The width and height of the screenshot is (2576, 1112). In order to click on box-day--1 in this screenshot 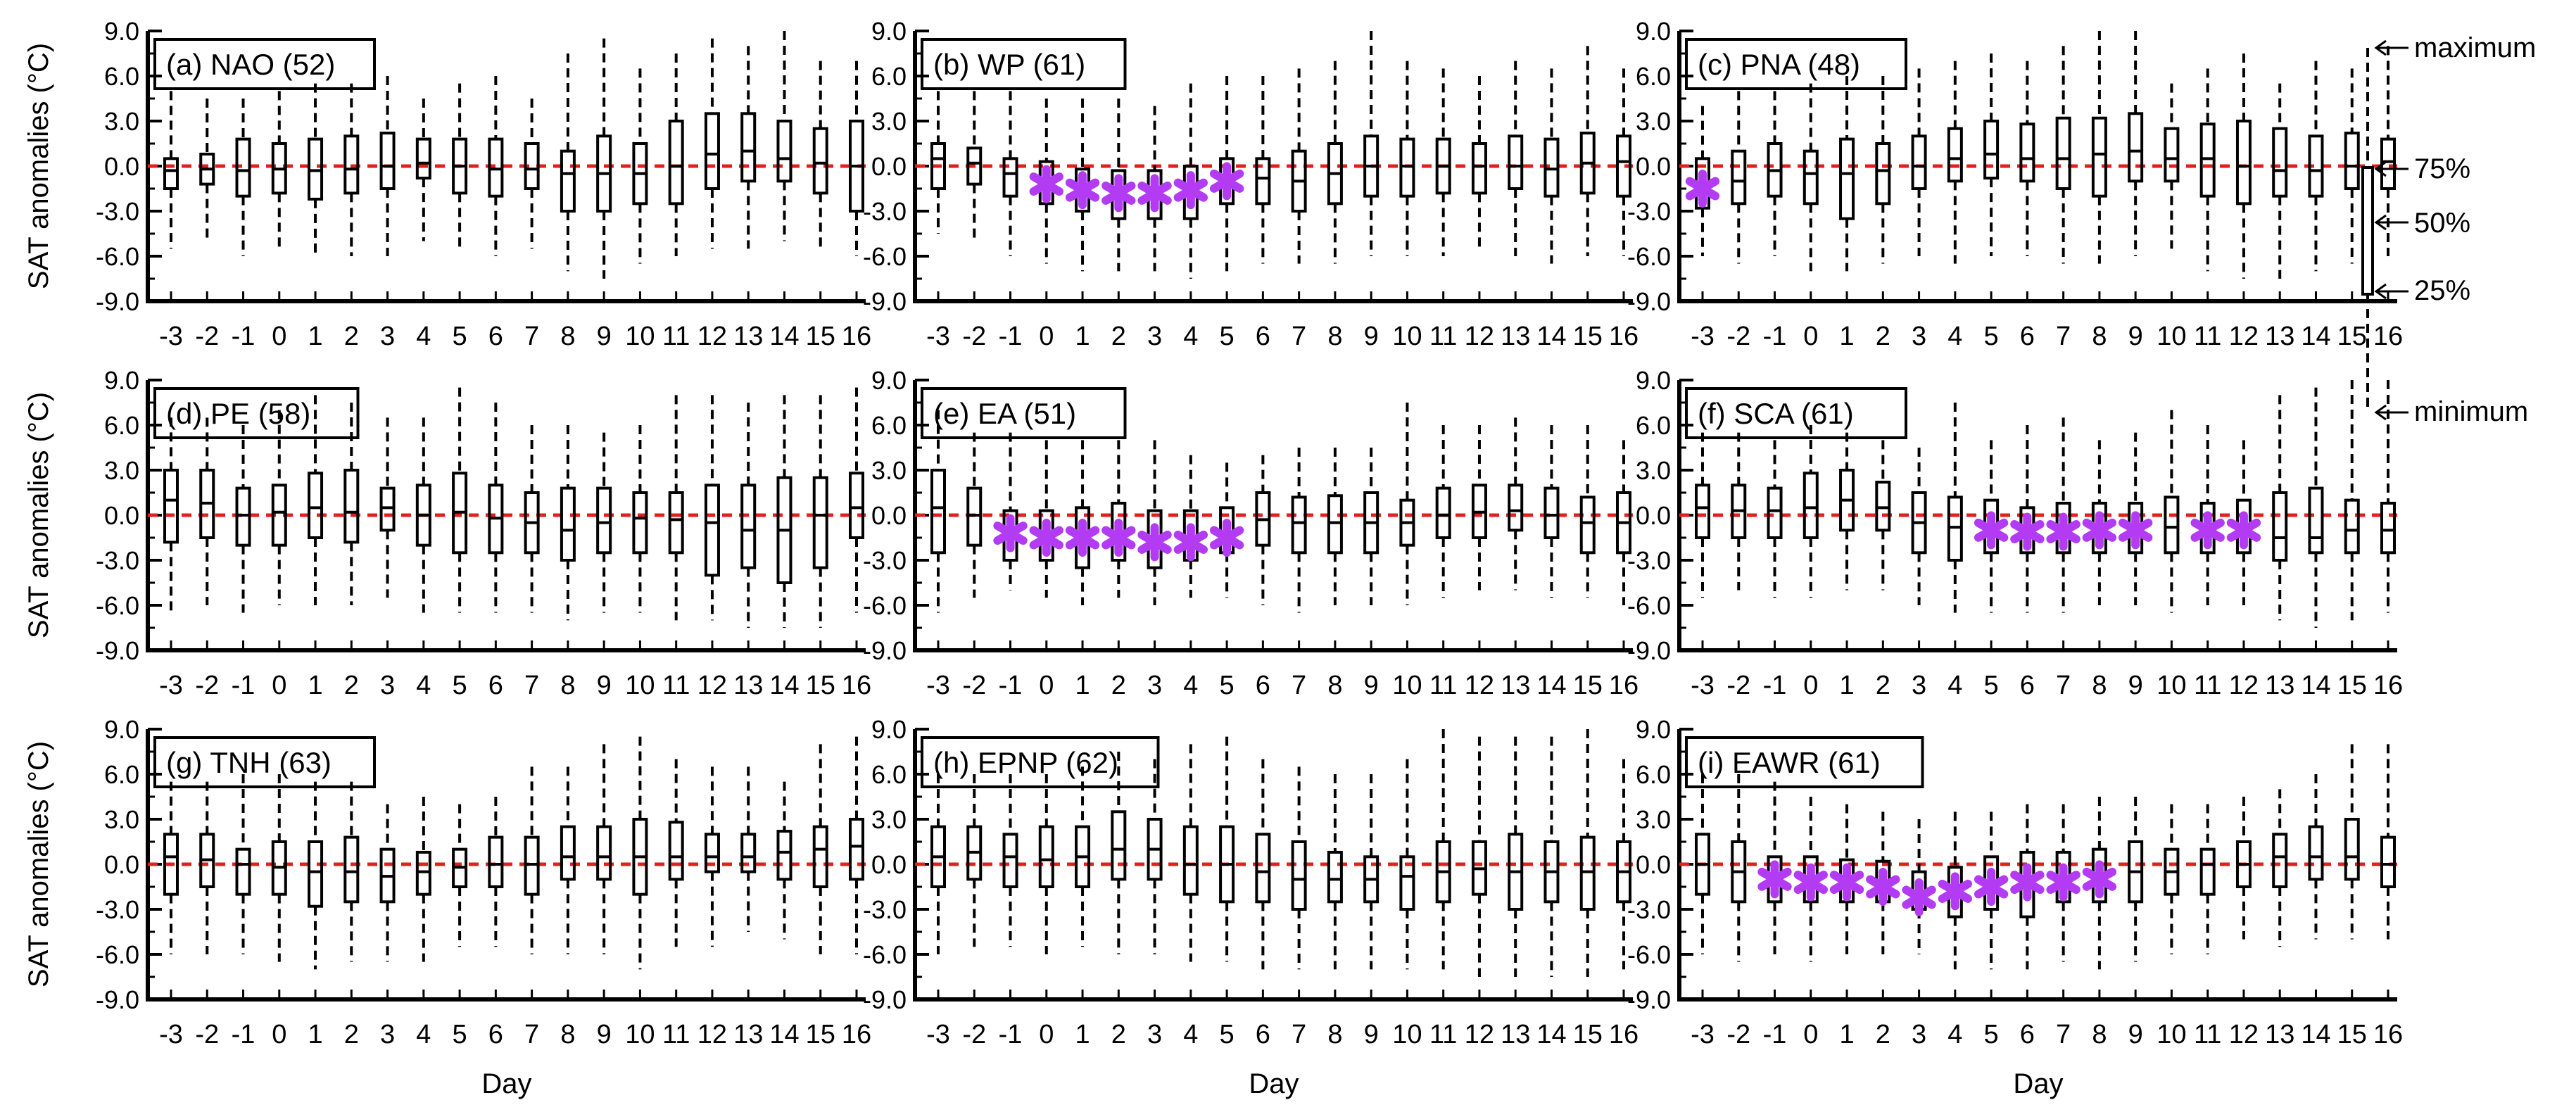, I will do `click(1010, 173)`.